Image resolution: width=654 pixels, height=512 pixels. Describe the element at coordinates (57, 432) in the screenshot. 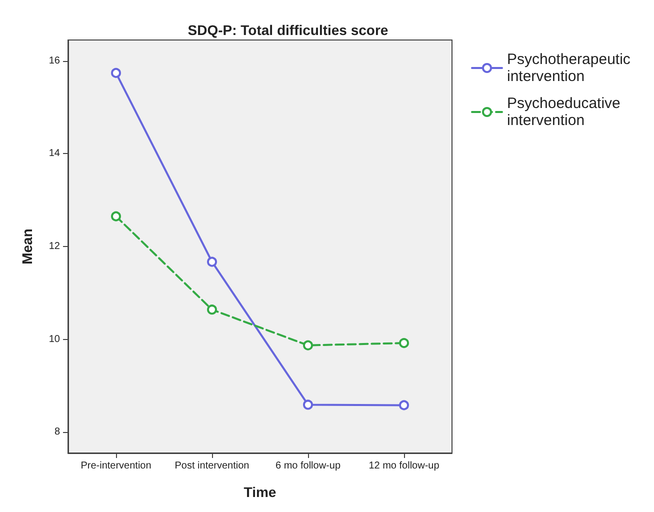

I see `y-tick-label: 8` at that location.